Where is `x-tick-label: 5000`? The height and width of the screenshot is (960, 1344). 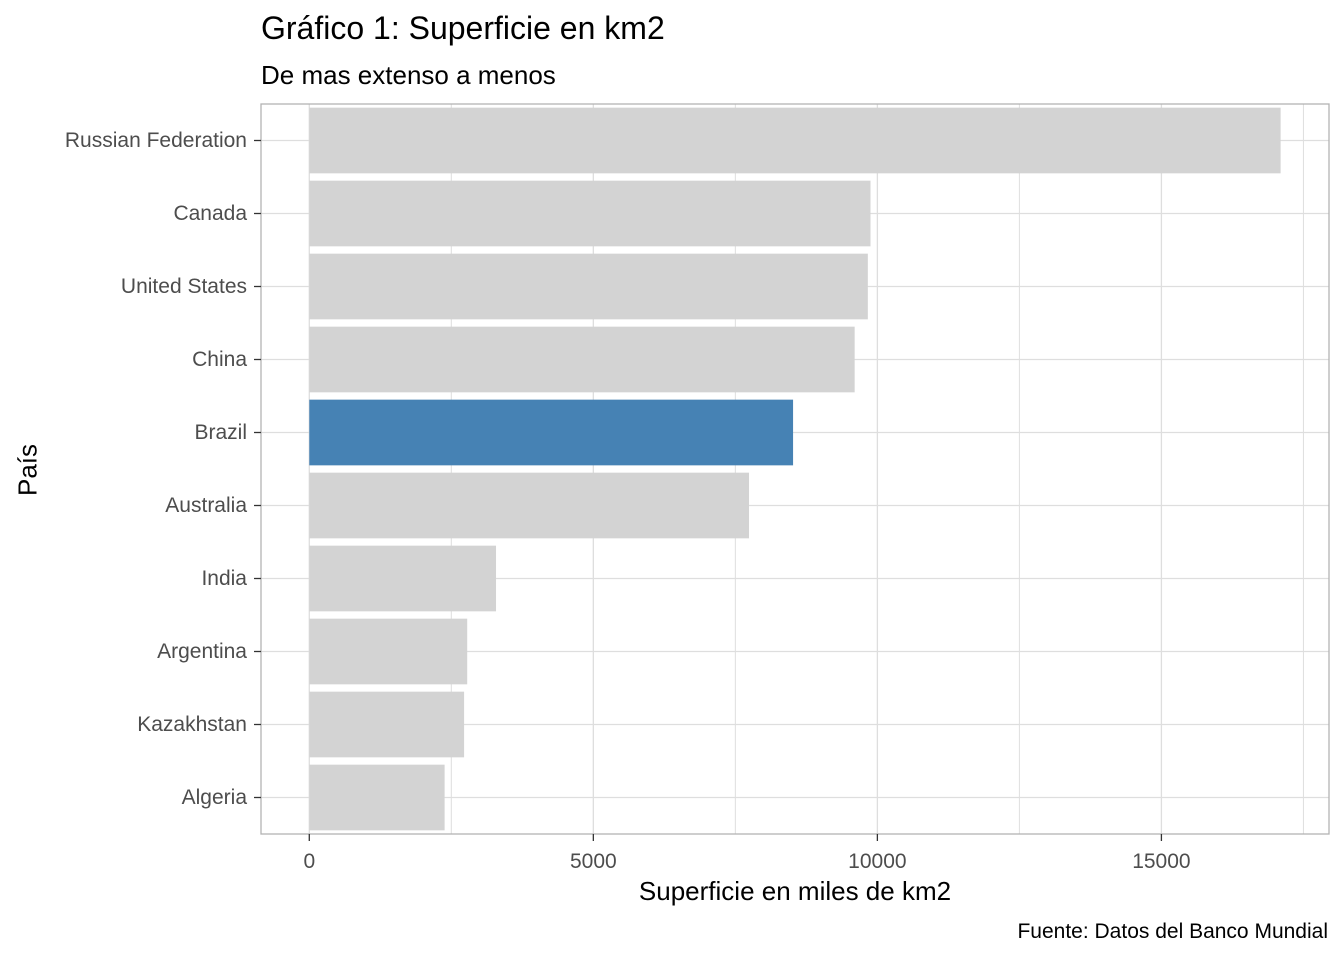
x-tick-label: 5000 is located at coordinates (593, 861).